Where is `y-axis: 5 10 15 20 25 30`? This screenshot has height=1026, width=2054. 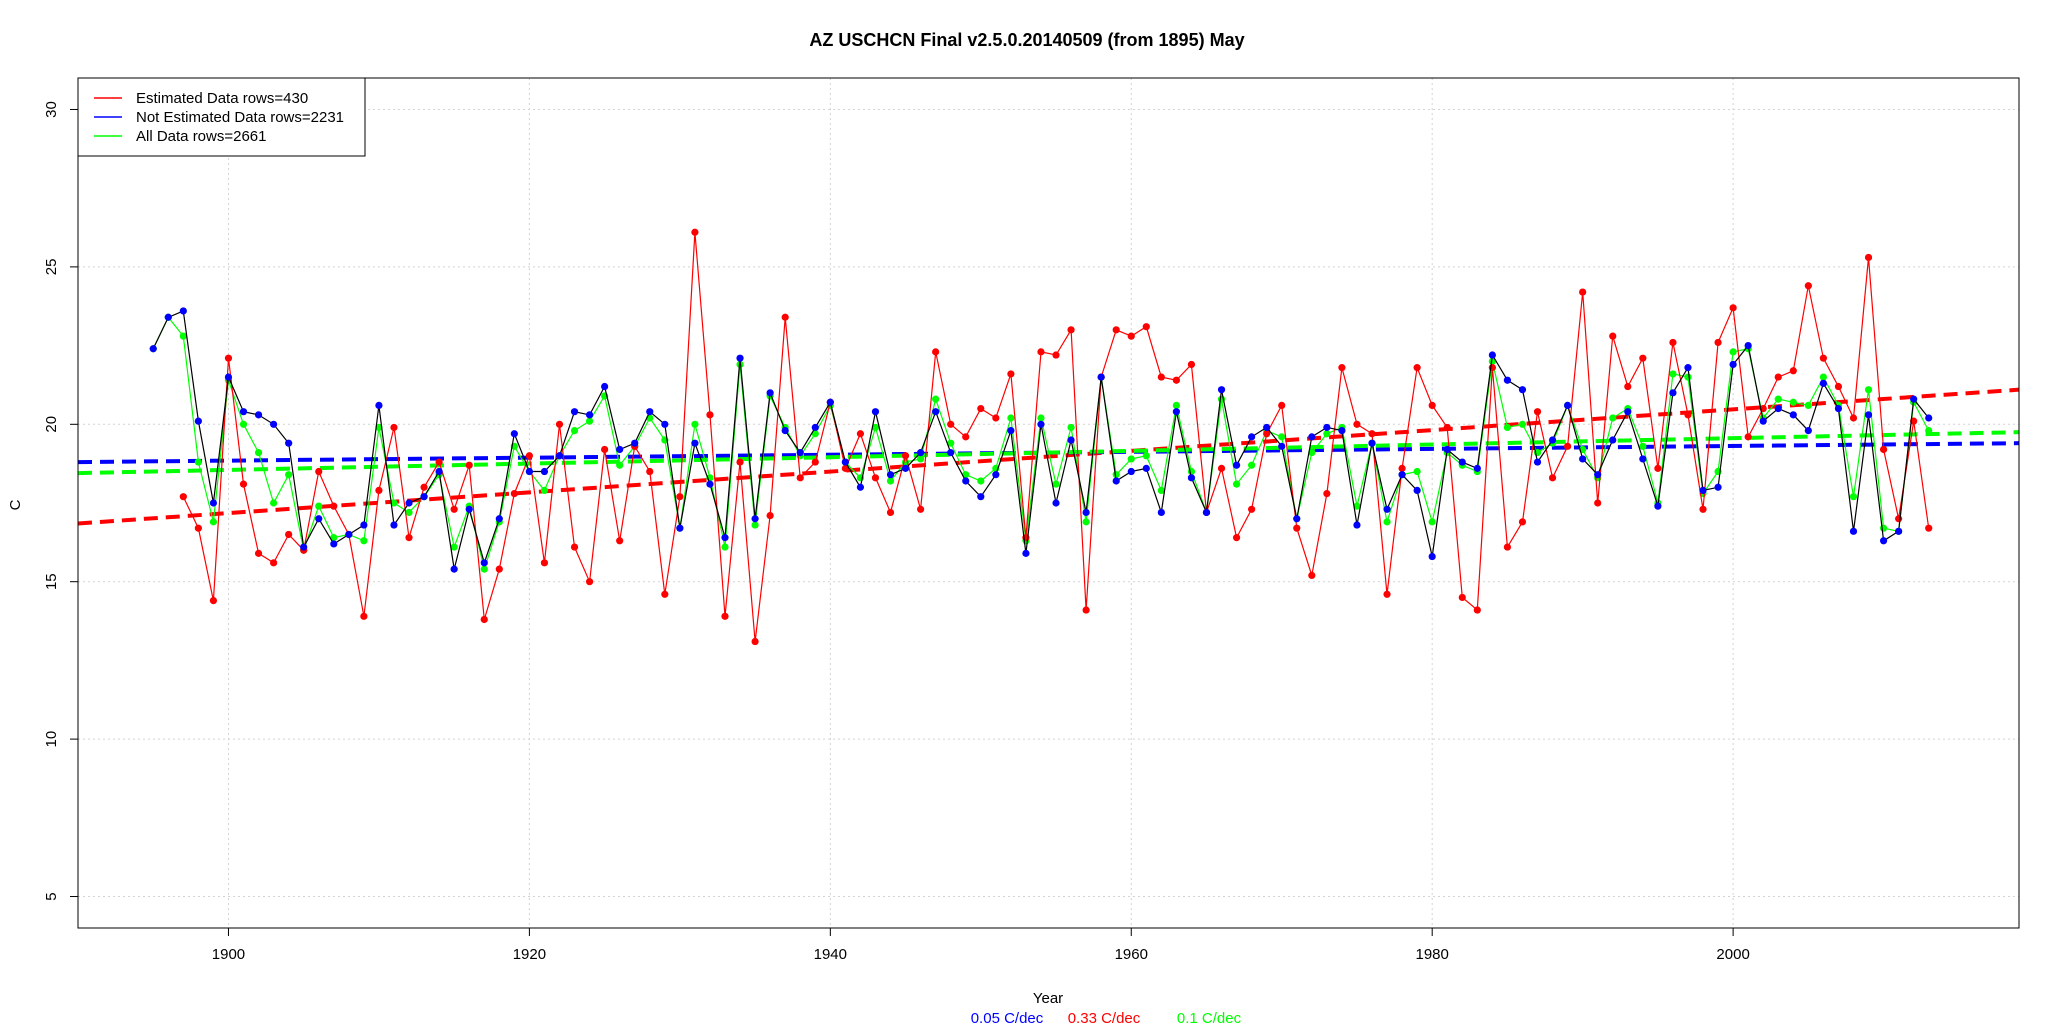 y-axis: 5 10 15 20 25 30 is located at coordinates (60, 501).